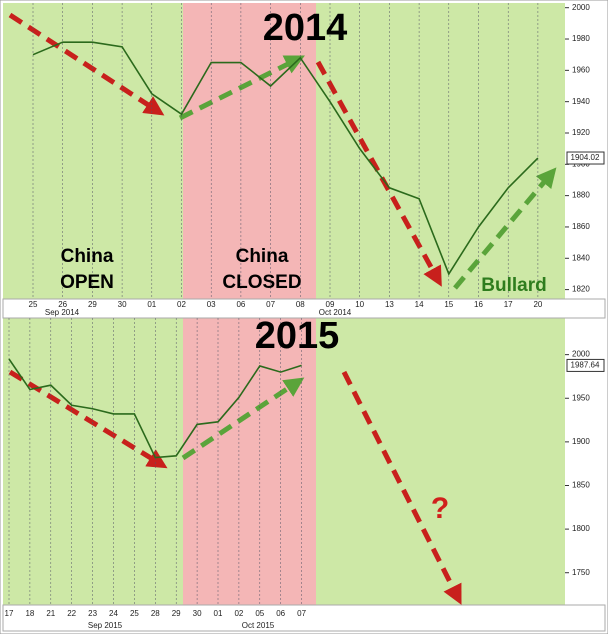 The height and width of the screenshot is (639, 608). I want to click on x-tick-label: 08, so click(300, 304).